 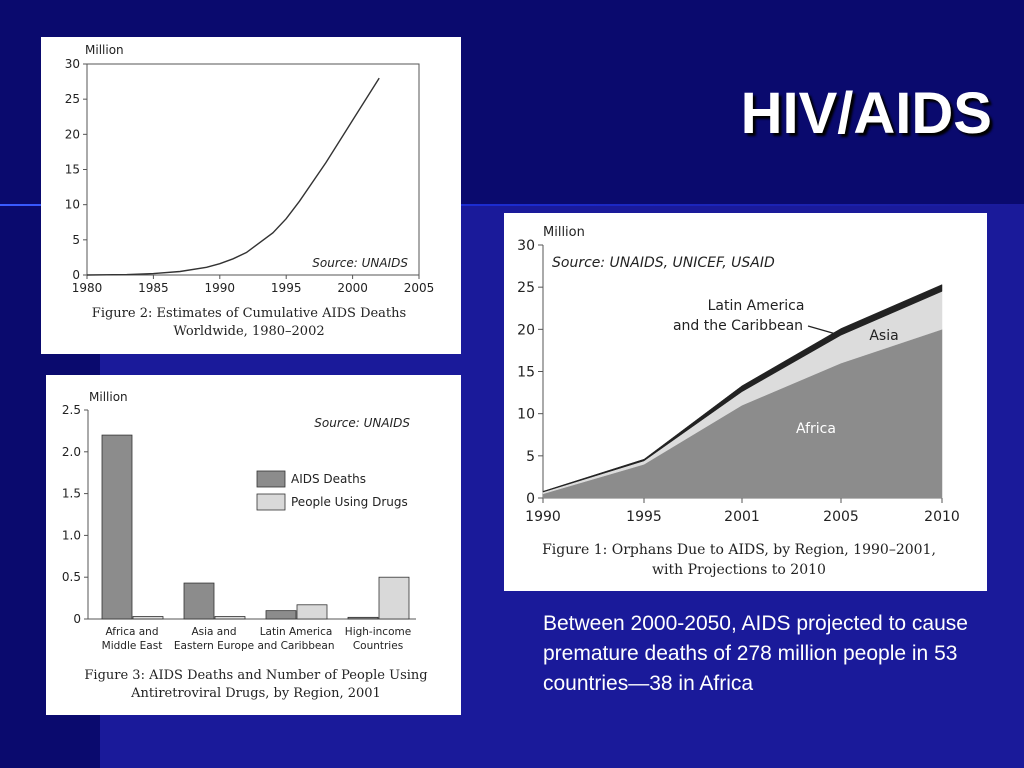 What do you see at coordinates (816, 429) in the screenshot?
I see `africa-label: Africa` at bounding box center [816, 429].